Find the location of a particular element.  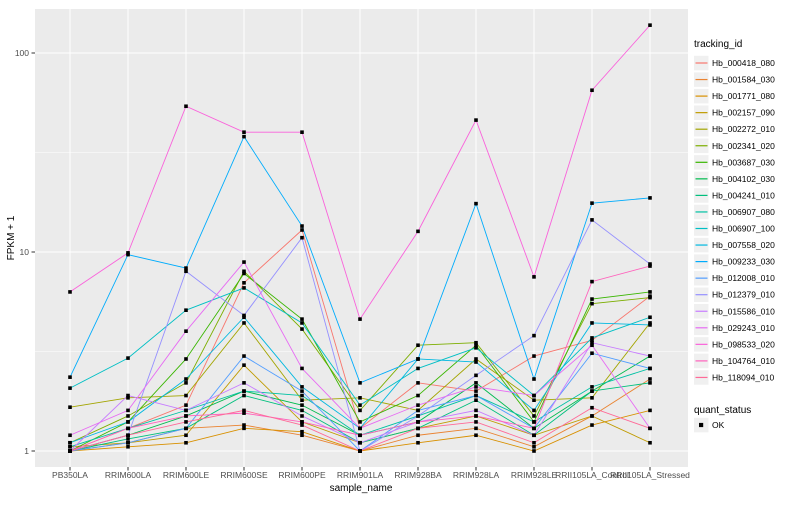

x-tick-label: RRIM928BA is located at coordinates (418, 475).